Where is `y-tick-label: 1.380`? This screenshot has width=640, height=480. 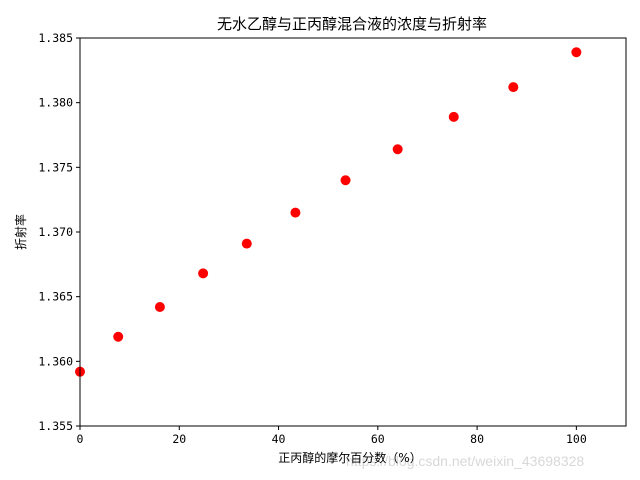 y-tick-label: 1.380 is located at coordinates (55, 103).